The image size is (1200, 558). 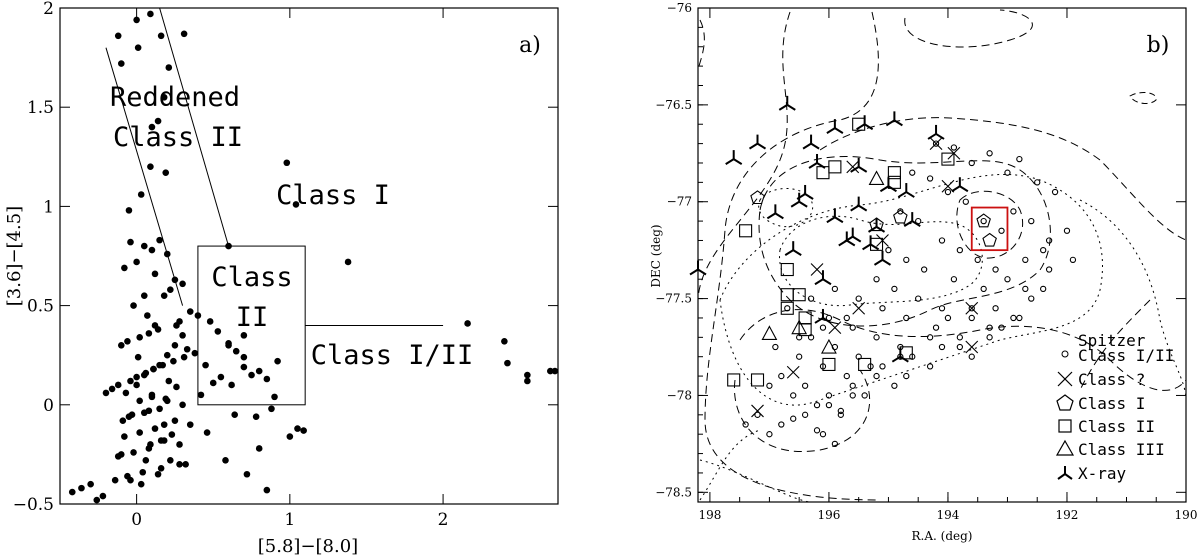 What do you see at coordinates (1111, 379) in the screenshot?
I see `legend-label-class-unknown: Class ?` at bounding box center [1111, 379].